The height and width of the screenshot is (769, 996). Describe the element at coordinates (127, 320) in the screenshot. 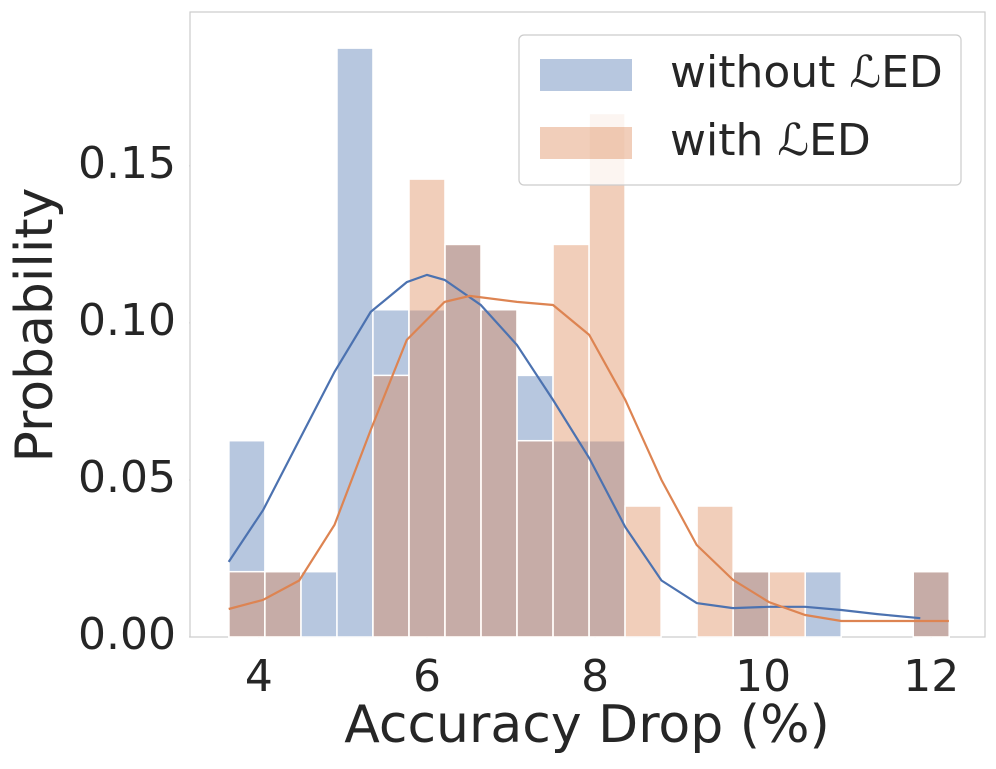

I see `y-tick-label: 0.10` at that location.